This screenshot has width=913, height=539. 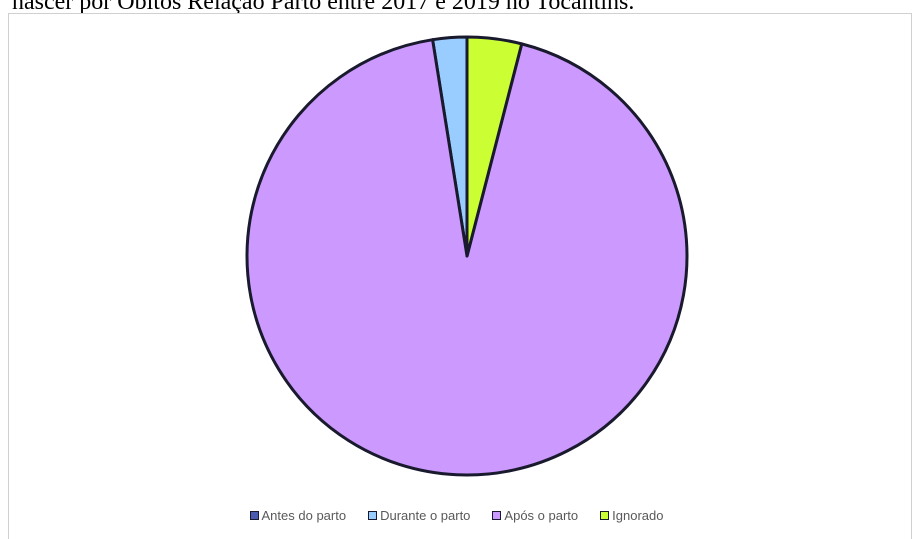 I want to click on legend-label: Após o parto, so click(x=541, y=515).